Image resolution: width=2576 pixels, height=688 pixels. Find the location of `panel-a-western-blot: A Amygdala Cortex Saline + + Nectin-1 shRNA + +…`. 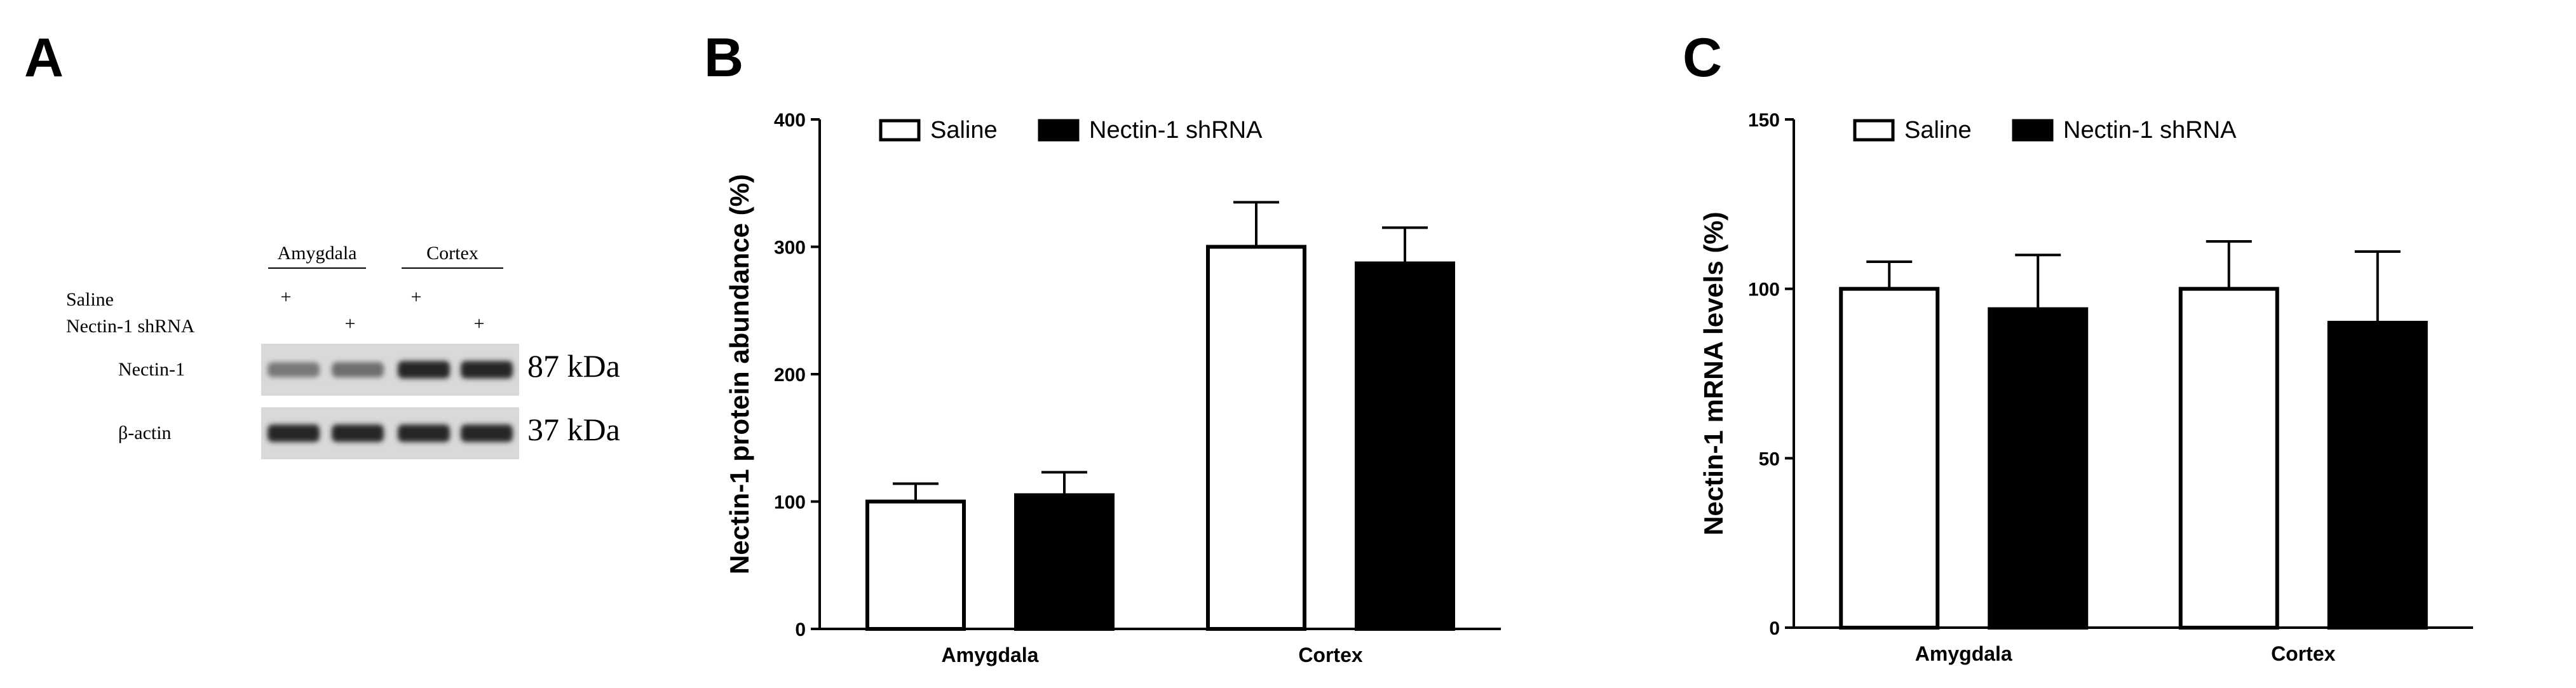

panel-a-western-blot: A Amygdala Cortex Saline + + Nectin-1 shRNA + +… is located at coordinates (322, 243).